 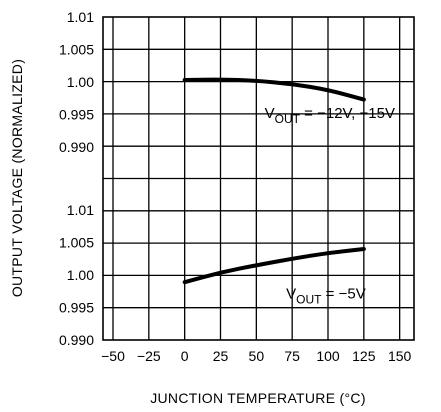 What do you see at coordinates (221, 356) in the screenshot?
I see `x-tick-label: 25` at bounding box center [221, 356].